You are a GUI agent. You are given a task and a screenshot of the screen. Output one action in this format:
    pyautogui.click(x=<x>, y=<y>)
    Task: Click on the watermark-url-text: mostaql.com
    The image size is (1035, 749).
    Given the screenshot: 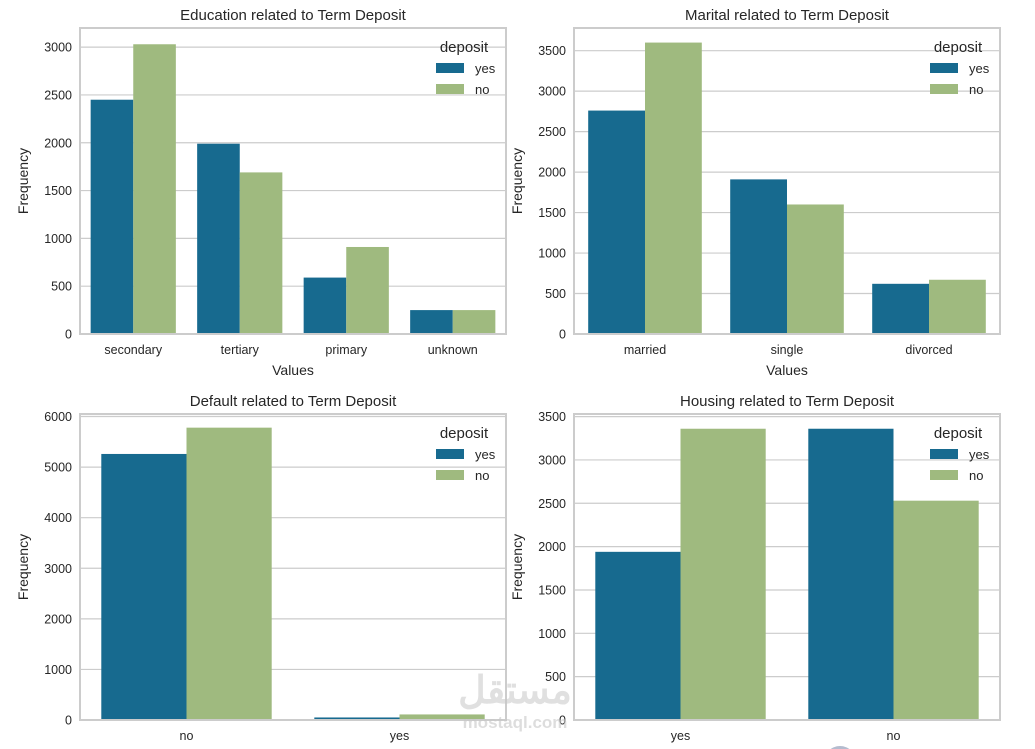 What is the action you would take?
    pyautogui.click(x=515, y=722)
    